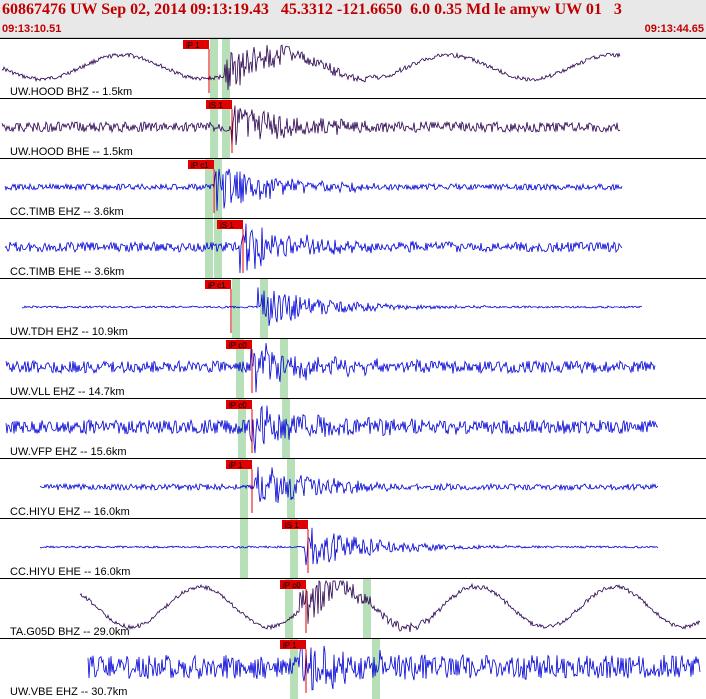 The image size is (706, 699). Describe the element at coordinates (69, 692) in the screenshot. I see `station-label: UW.VBE EHZ -- 30.7km` at that location.